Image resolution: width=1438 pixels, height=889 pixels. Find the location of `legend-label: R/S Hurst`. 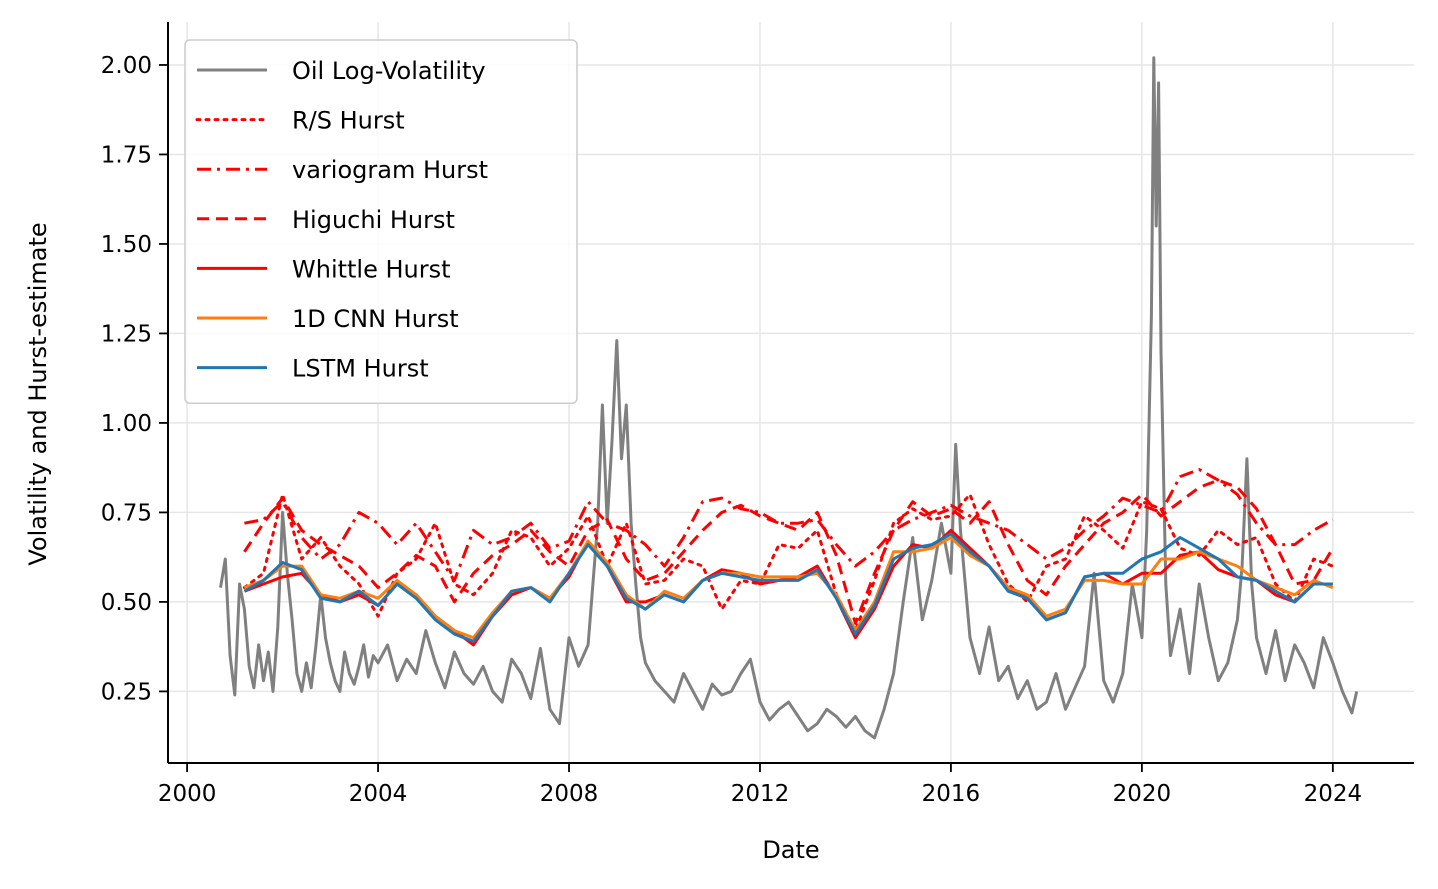

legend-label: R/S Hurst is located at coordinates (348, 121).